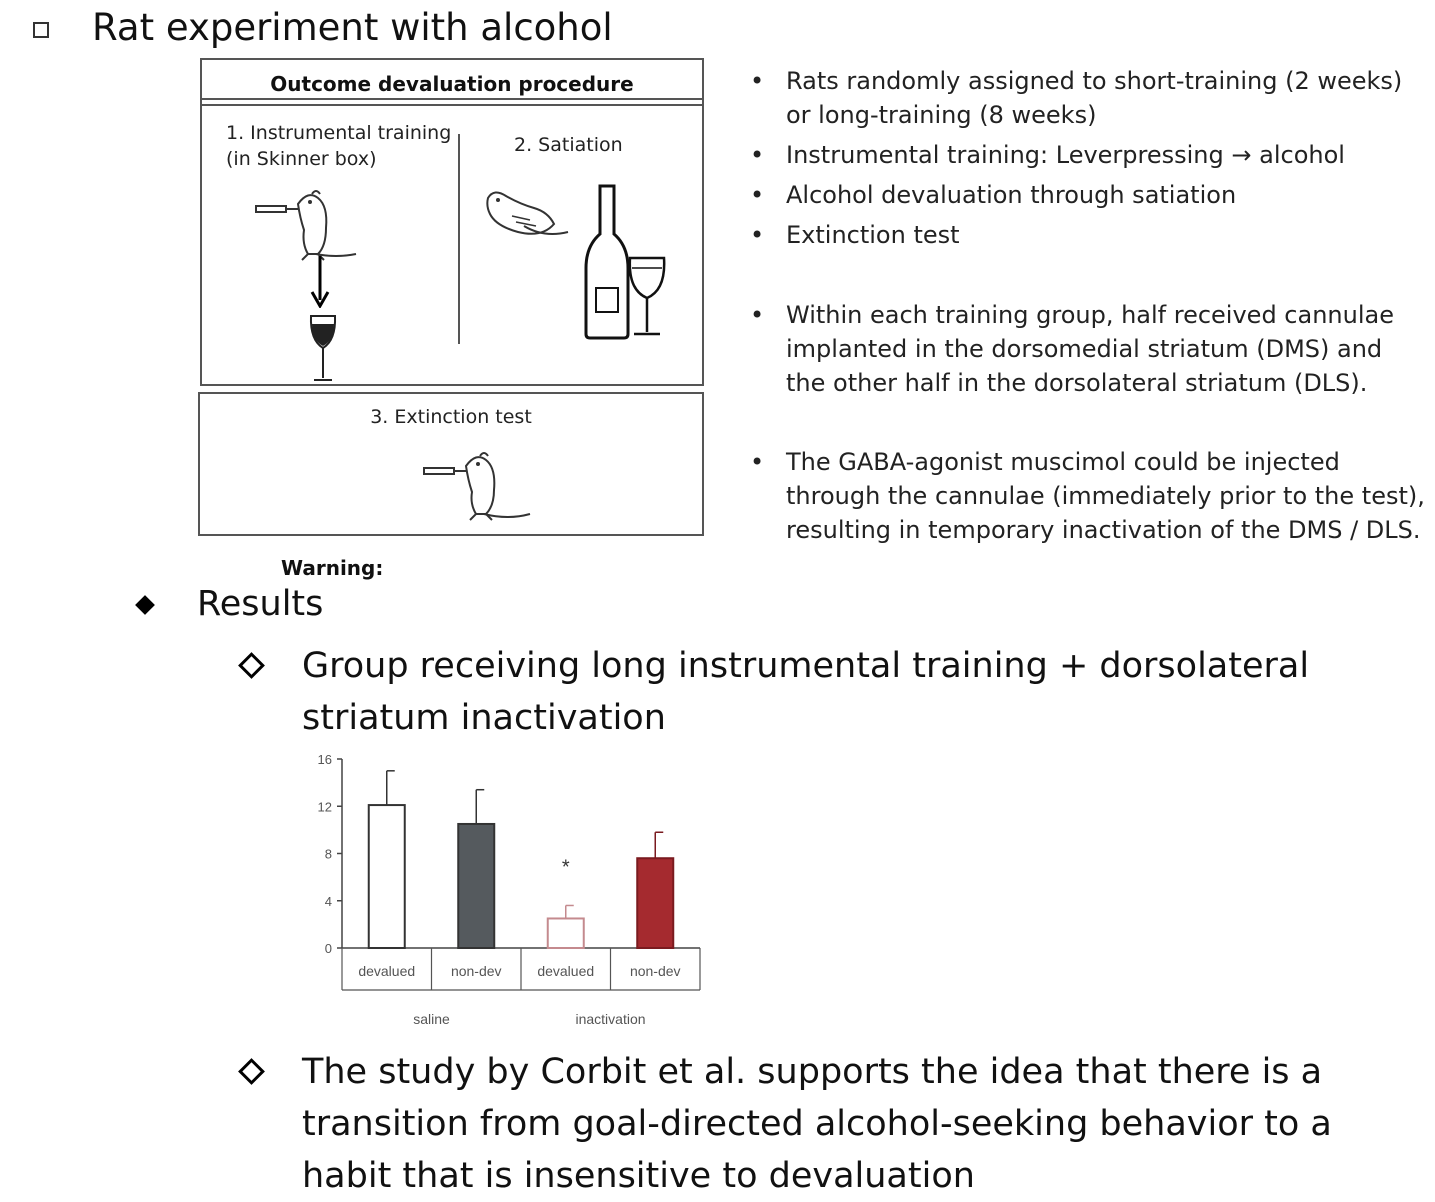 The image size is (1435, 1202). Describe the element at coordinates (325, 759) in the screenshot. I see `y-tick-label: 16` at that location.